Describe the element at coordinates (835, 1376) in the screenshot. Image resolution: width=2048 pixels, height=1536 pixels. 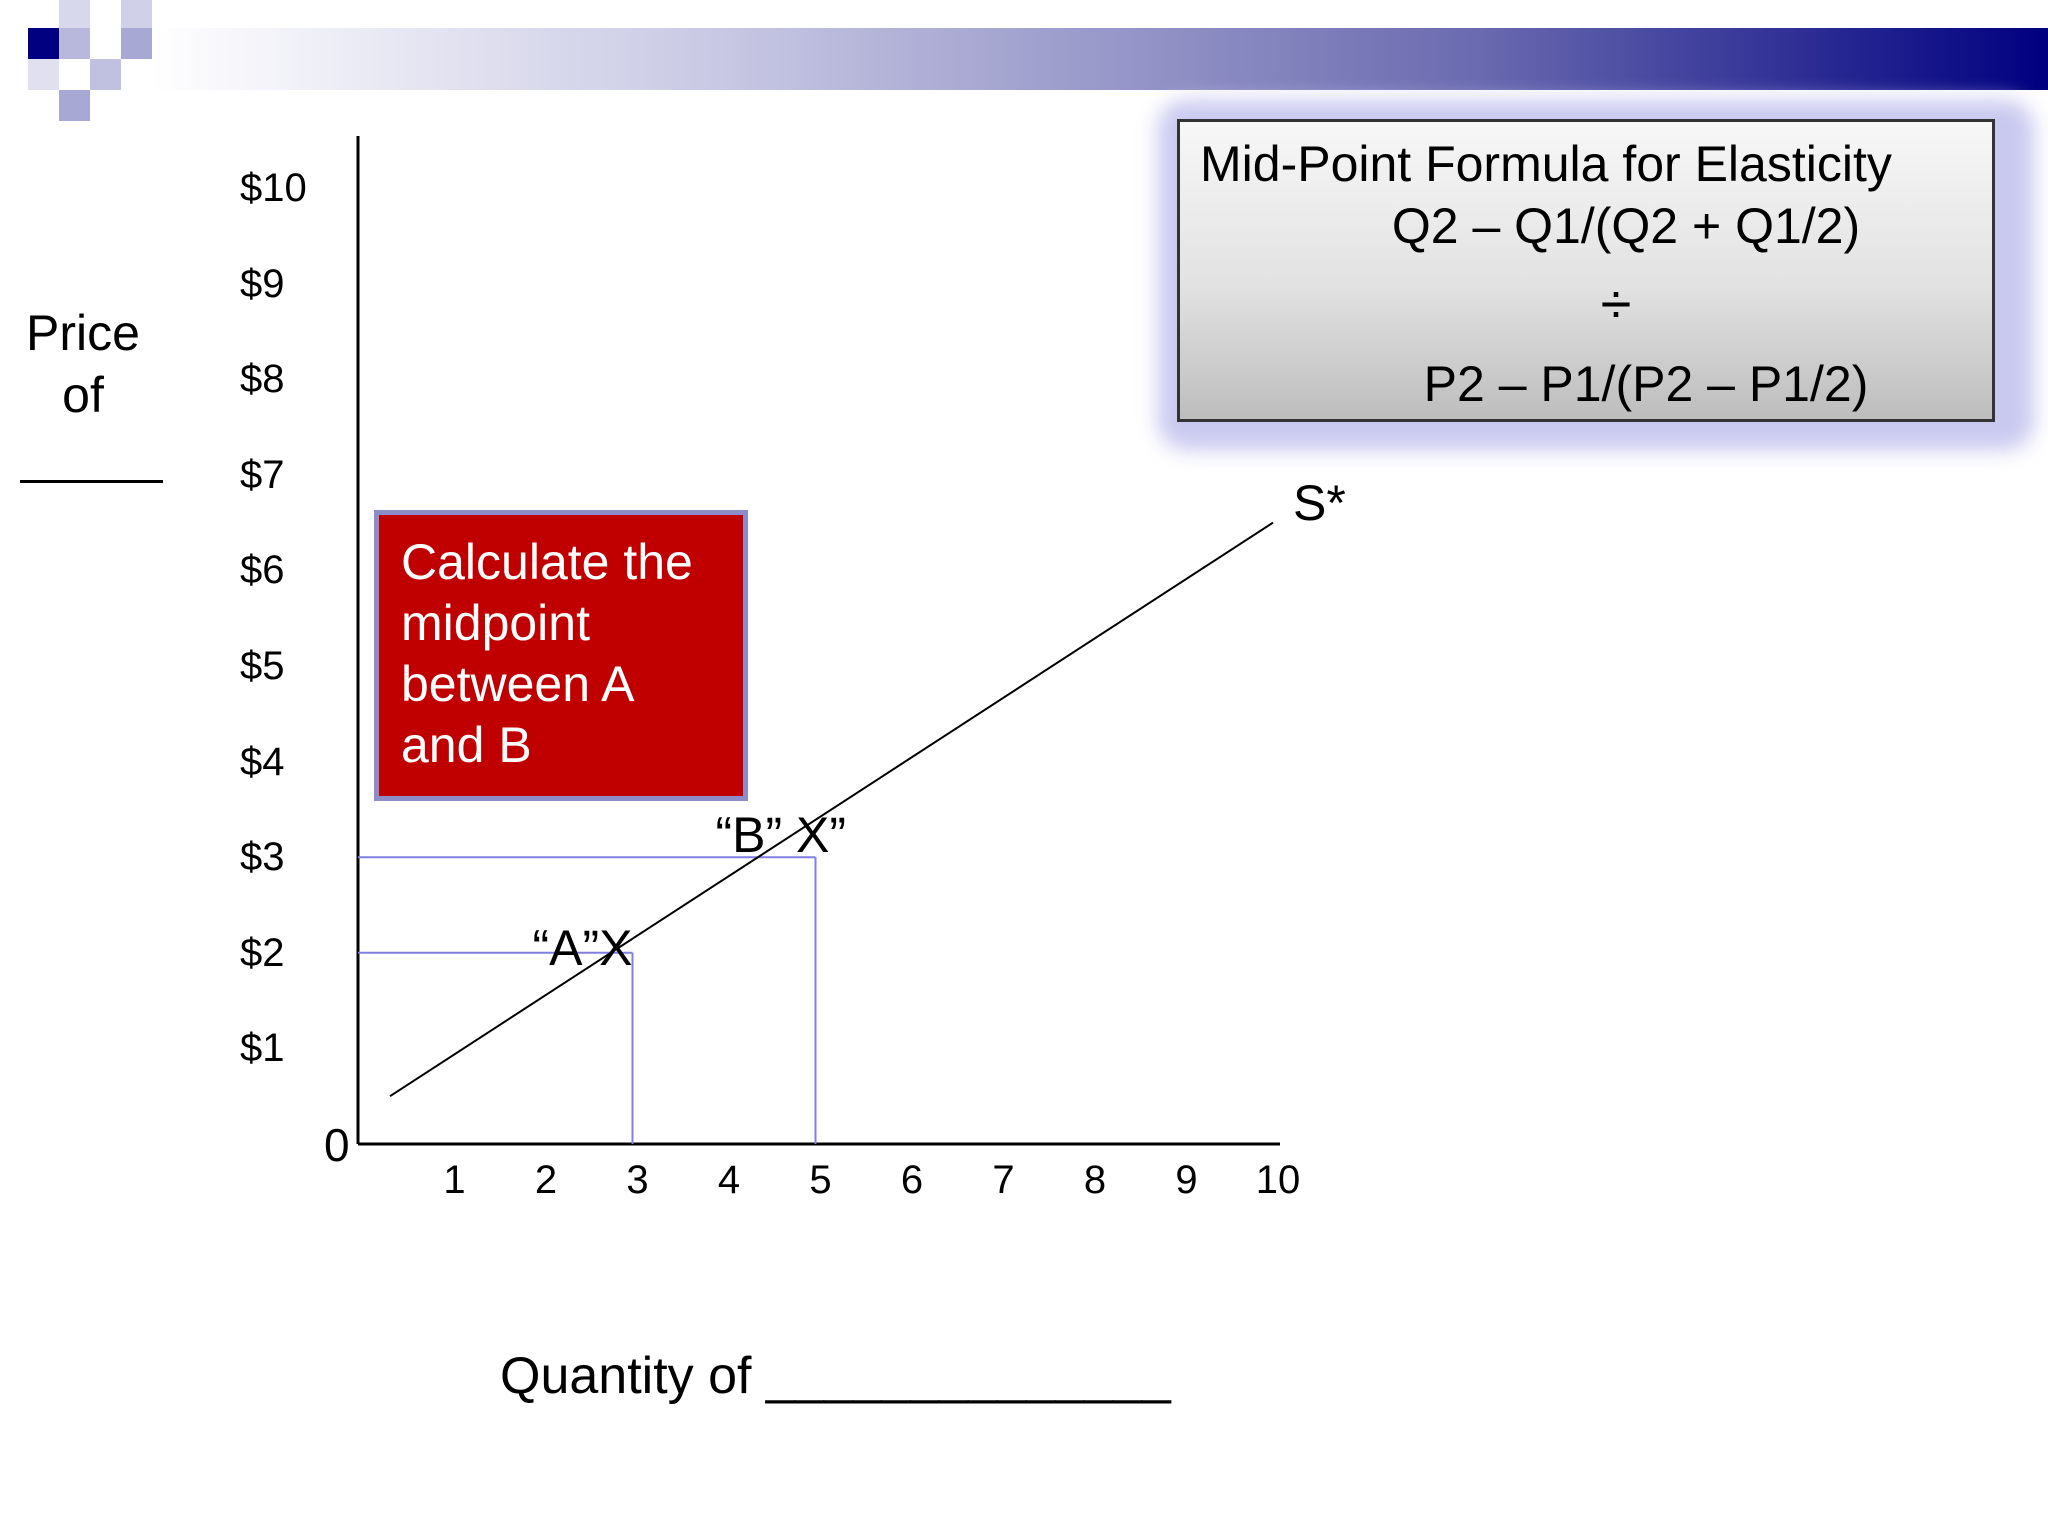
I see `x-axis-title: Quantity of ______________` at that location.